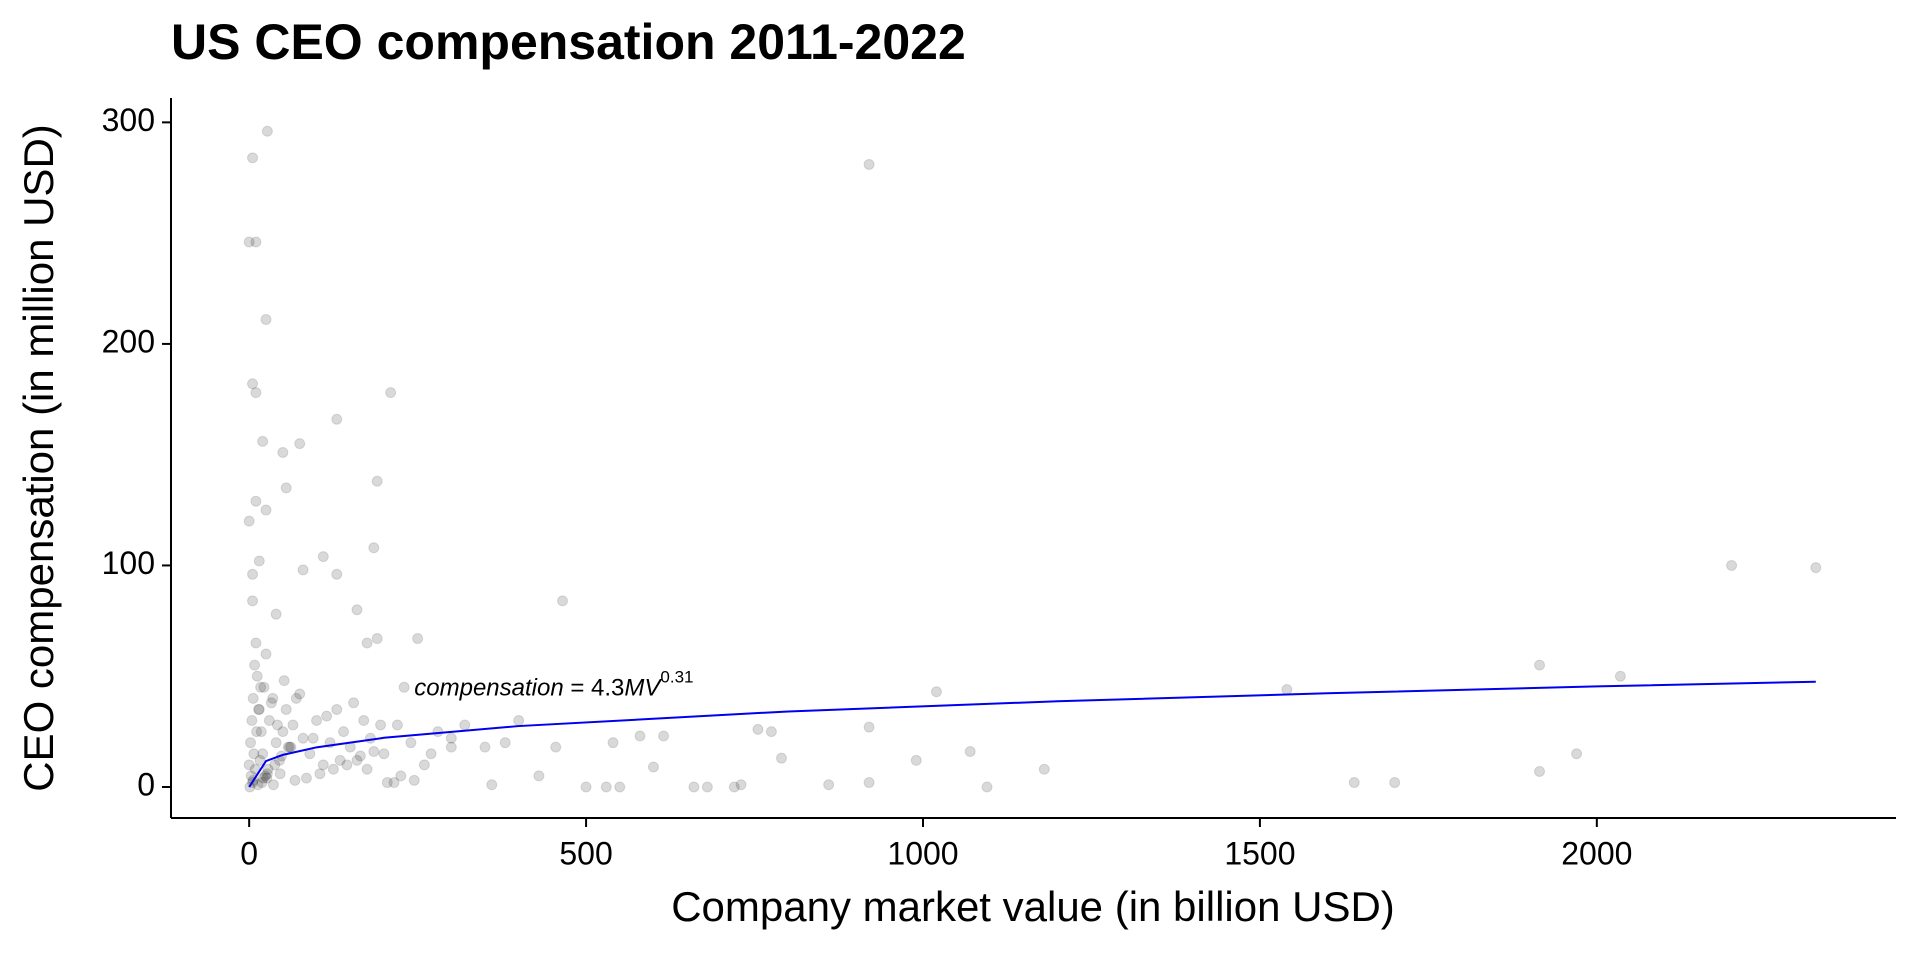  Describe the element at coordinates (1596, 853) in the screenshot. I see `x-tick-label: 2000` at that location.